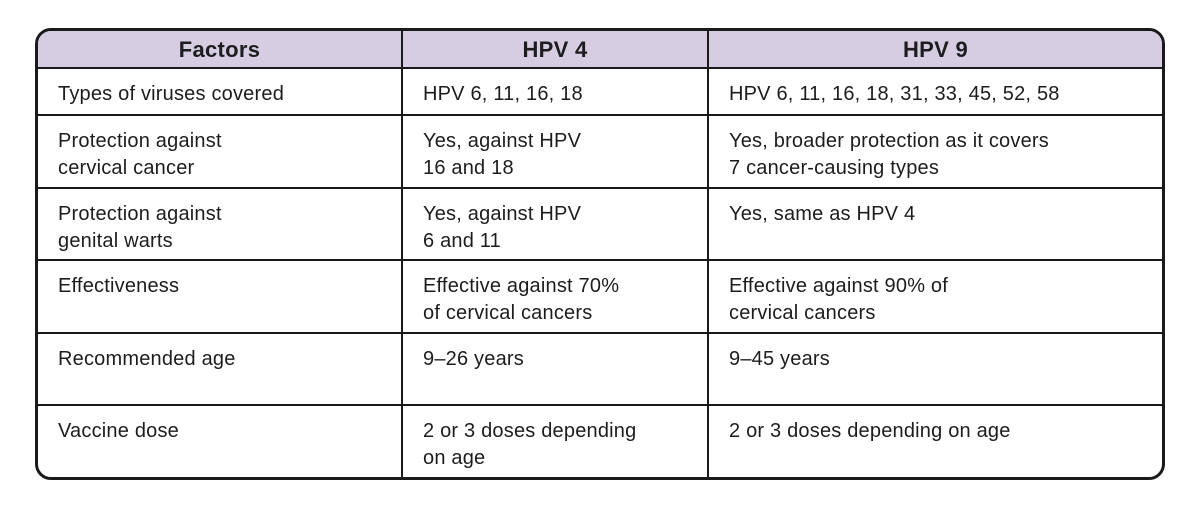 This screenshot has height=505, width=1200. Describe the element at coordinates (554, 150) in the screenshot. I see `cell-hpv4-cervical-cancer: Yes, against HPV 16 and 18` at that location.